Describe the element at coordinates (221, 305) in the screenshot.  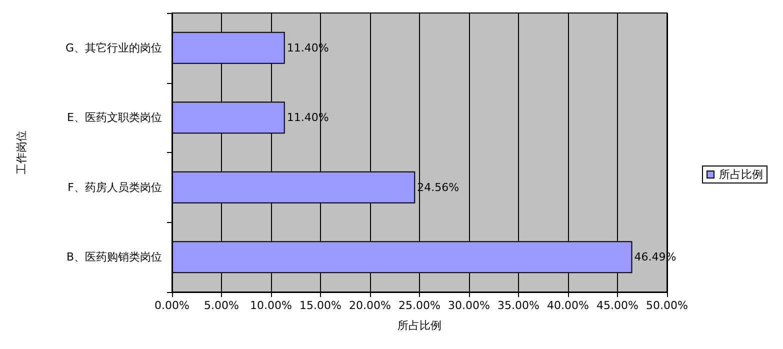
I see `x-tick-label: 5.00%` at that location.